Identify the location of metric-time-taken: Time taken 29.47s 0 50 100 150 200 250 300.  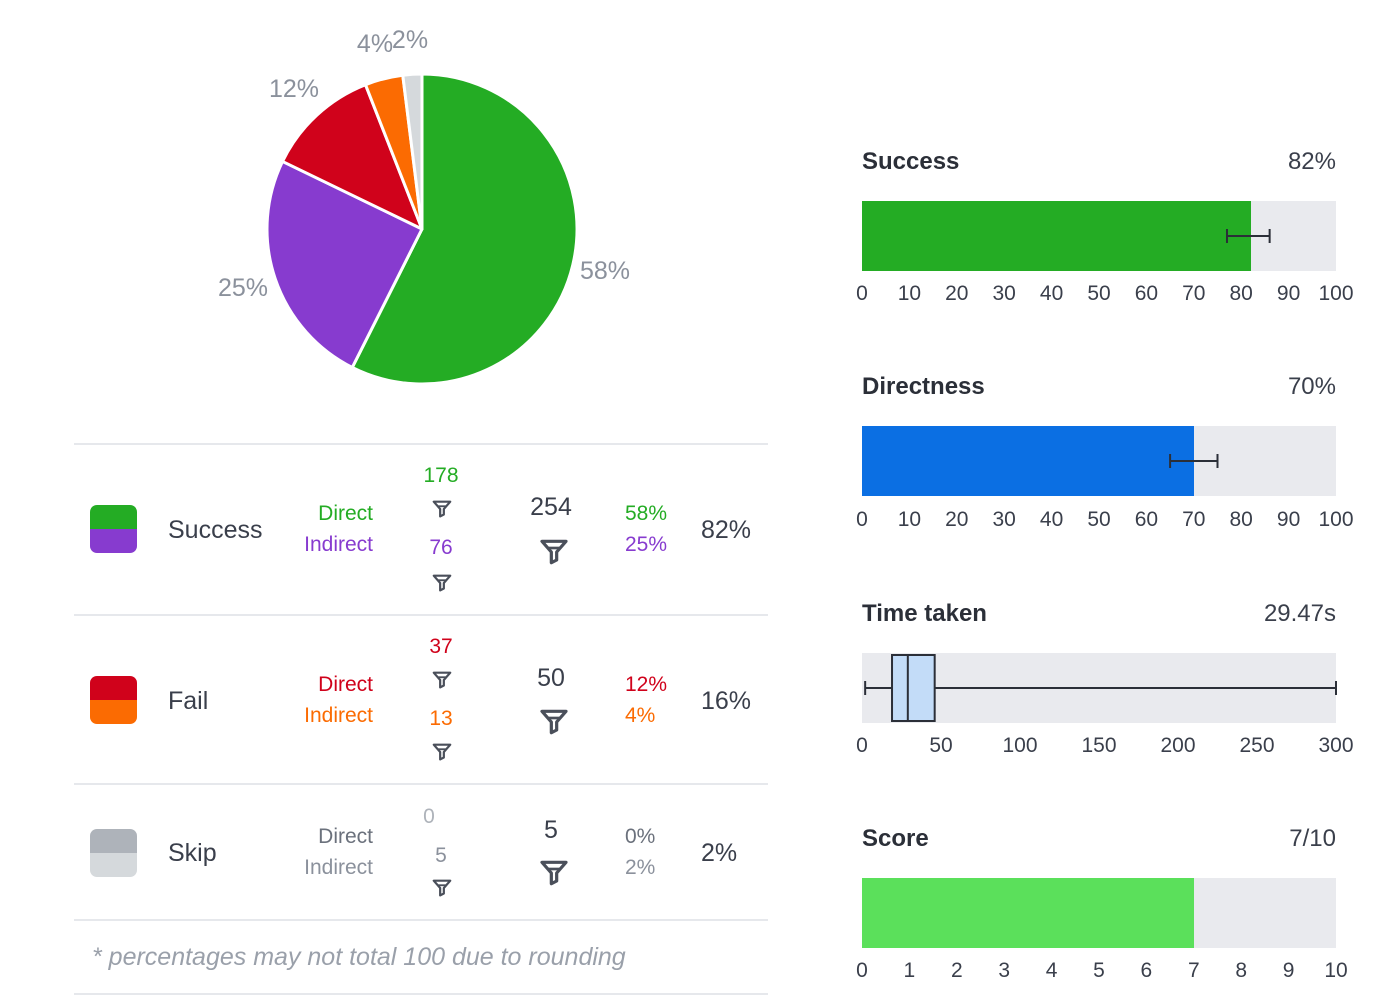
(1104, 680).